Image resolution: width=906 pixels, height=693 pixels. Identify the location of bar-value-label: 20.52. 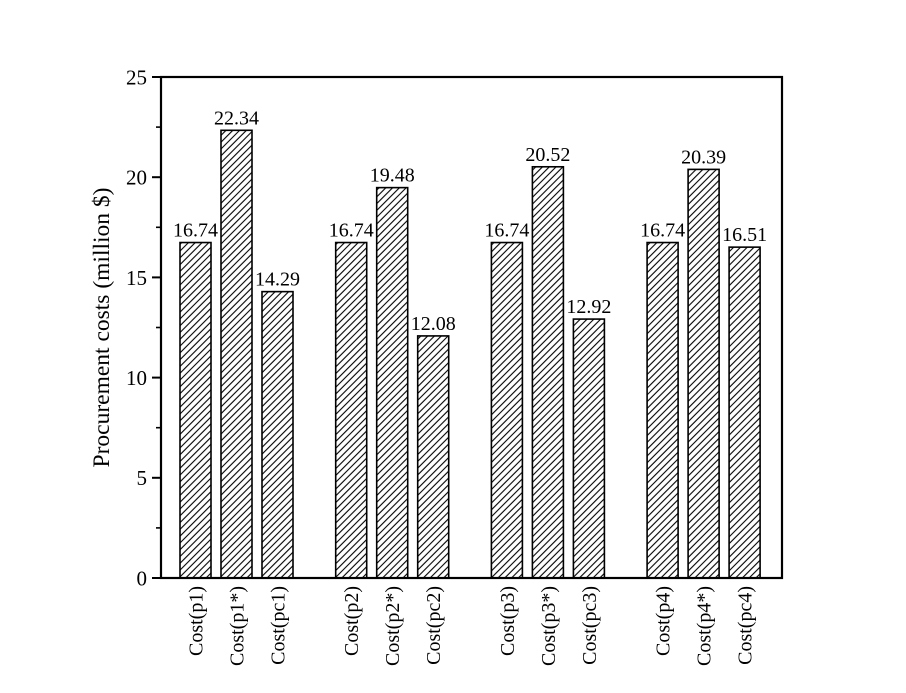
(547, 155).